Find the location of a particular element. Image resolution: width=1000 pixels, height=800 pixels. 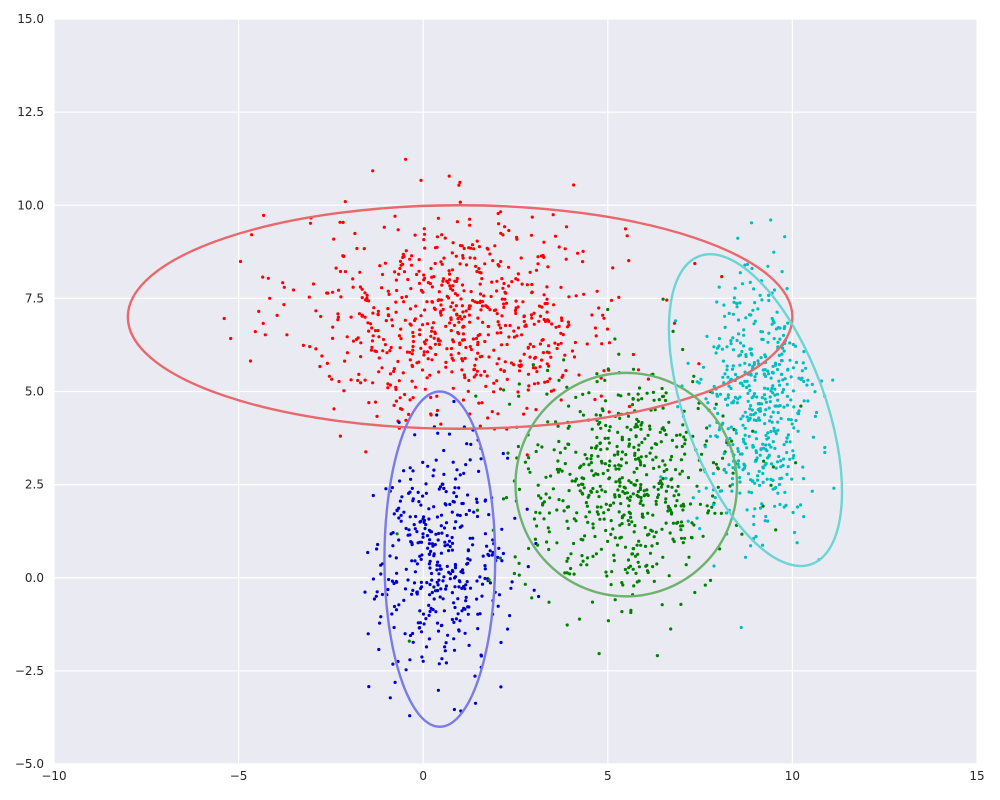

y-tick-label: 12.5 is located at coordinates (30, 112).